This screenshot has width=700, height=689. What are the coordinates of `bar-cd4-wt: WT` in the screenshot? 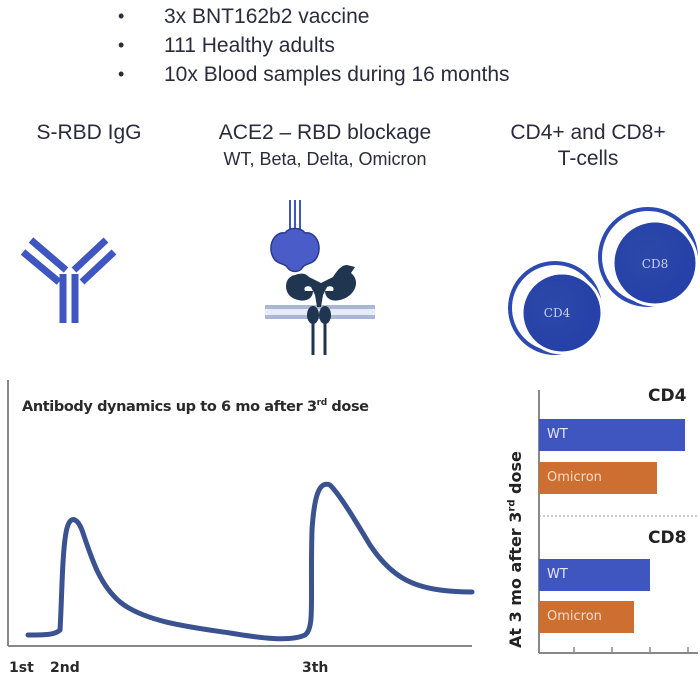 It's located at (612, 435).